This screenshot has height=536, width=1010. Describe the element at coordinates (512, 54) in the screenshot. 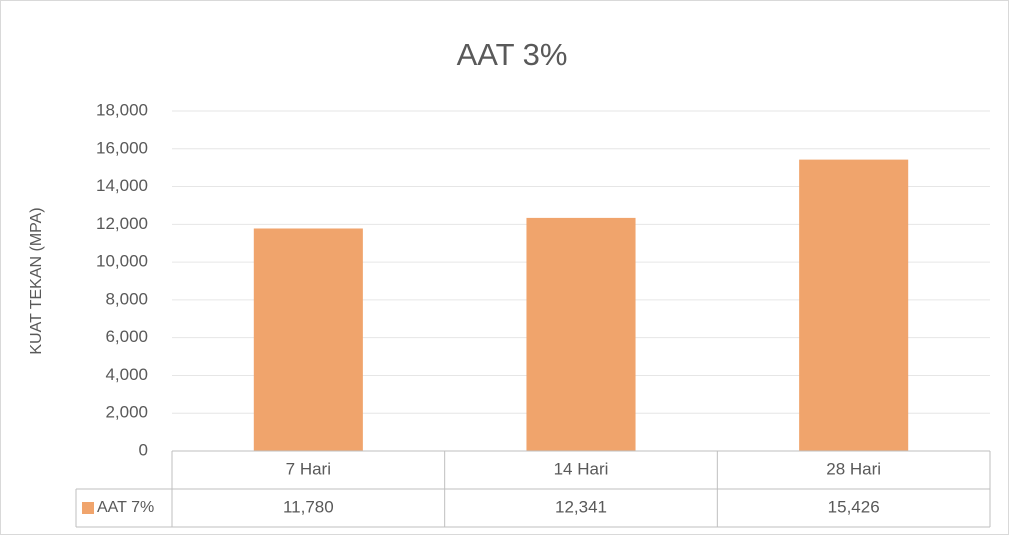

I see `chart-title: AAT 3%` at that location.